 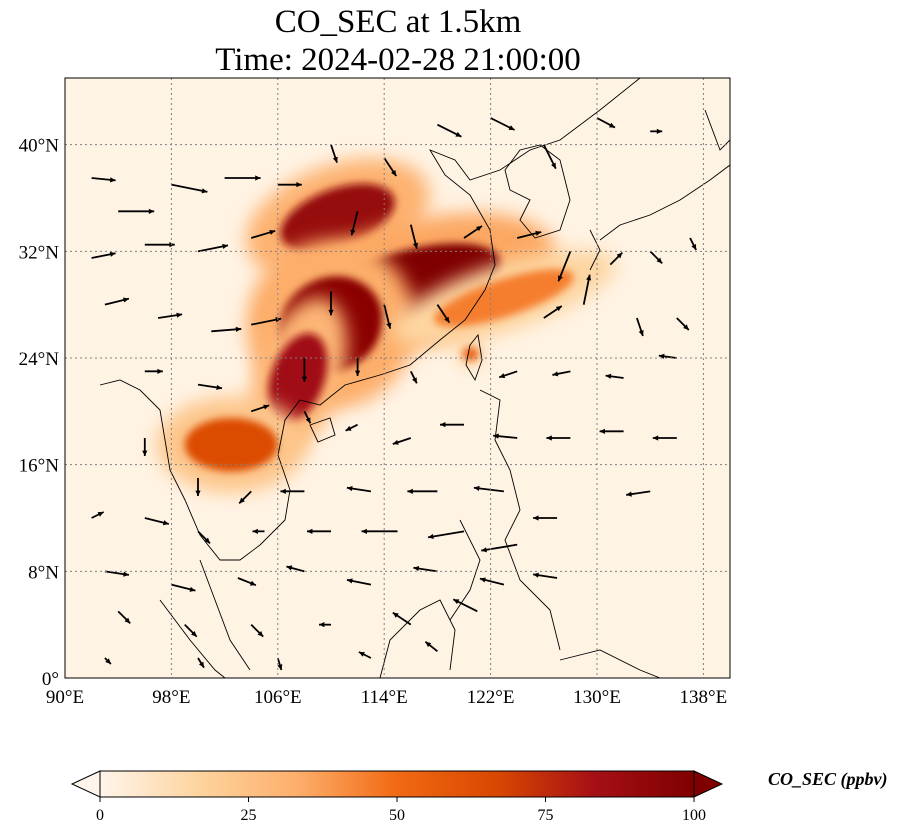 I want to click on lat-tick-label: 40°N, so click(x=39, y=146).